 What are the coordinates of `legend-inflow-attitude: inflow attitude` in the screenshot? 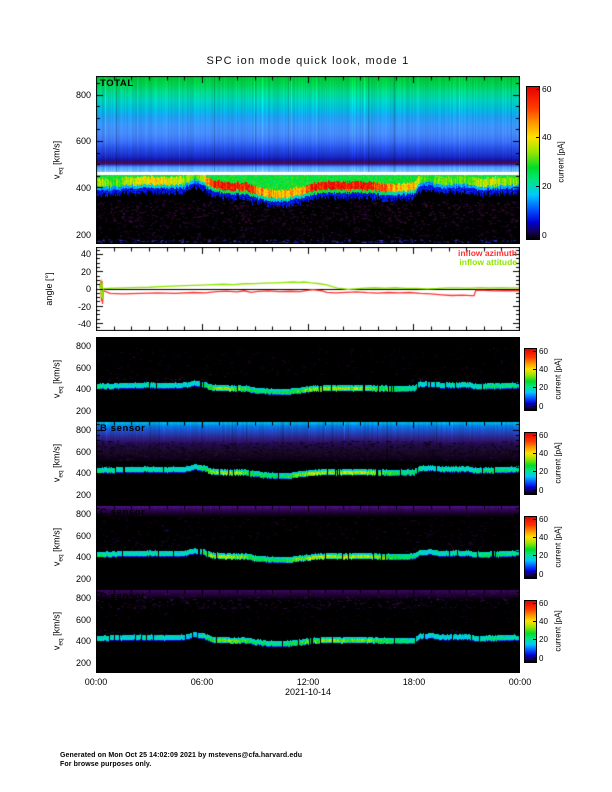 It's located at (488, 262).